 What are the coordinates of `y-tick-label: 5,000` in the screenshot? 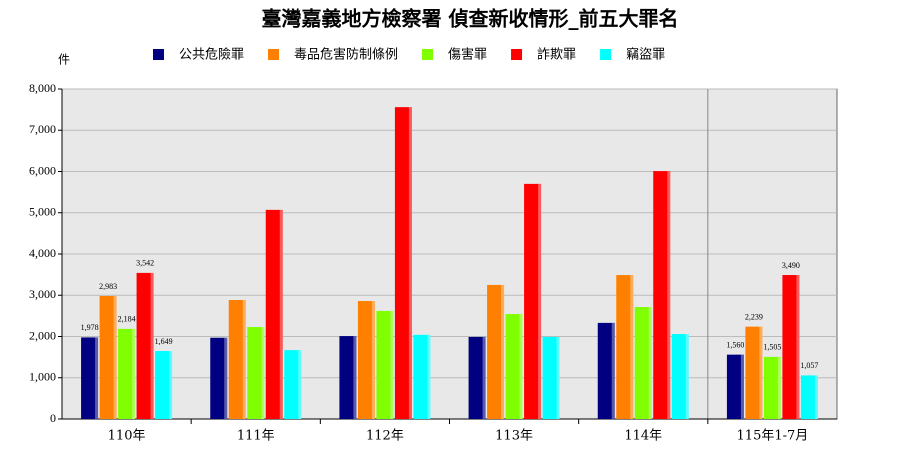 It's located at (42, 212).